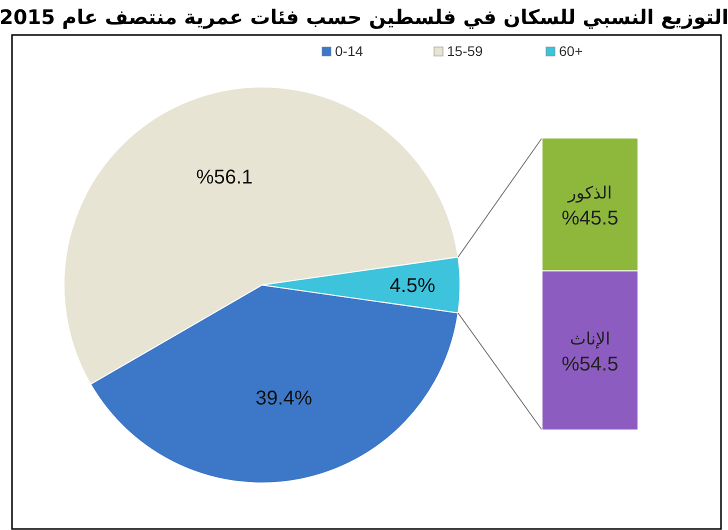 This screenshot has height=530, width=728. What do you see at coordinates (465, 51) in the screenshot?
I see `legend-label: 15-59` at bounding box center [465, 51].